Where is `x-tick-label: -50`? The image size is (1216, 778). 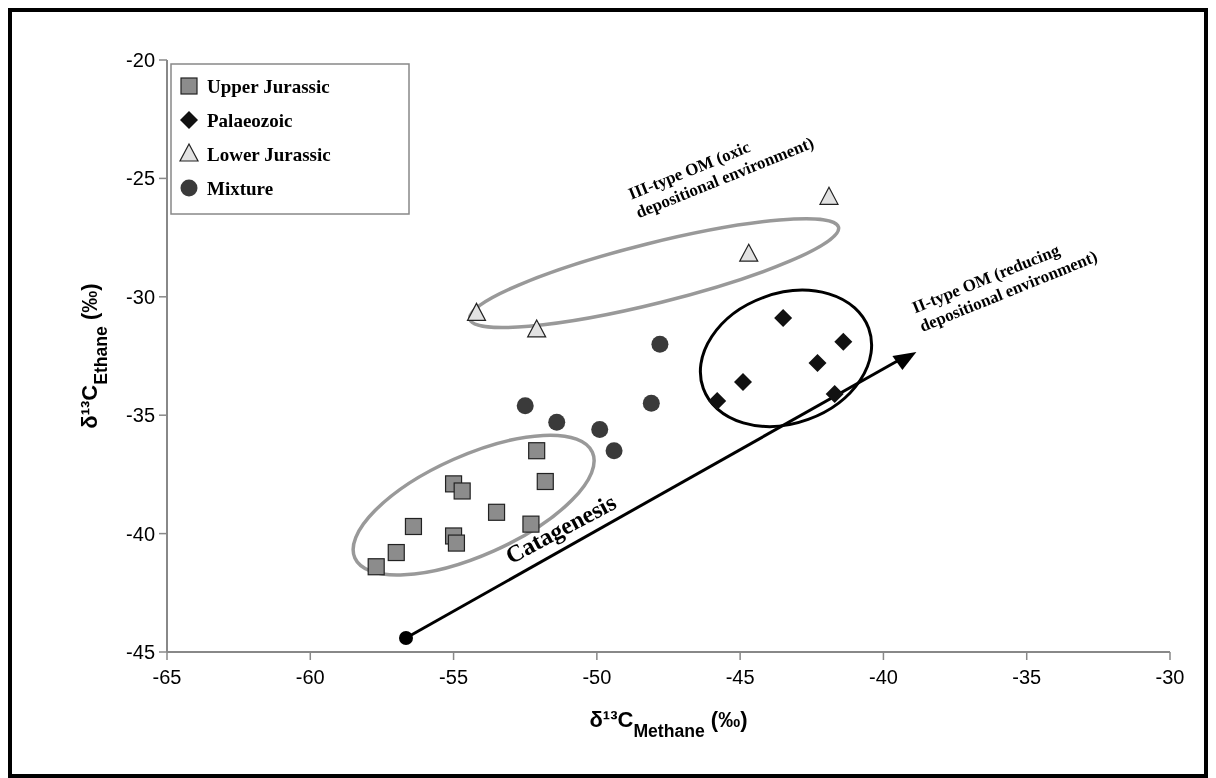
x-tick-label: -50 is located at coordinates (597, 677).